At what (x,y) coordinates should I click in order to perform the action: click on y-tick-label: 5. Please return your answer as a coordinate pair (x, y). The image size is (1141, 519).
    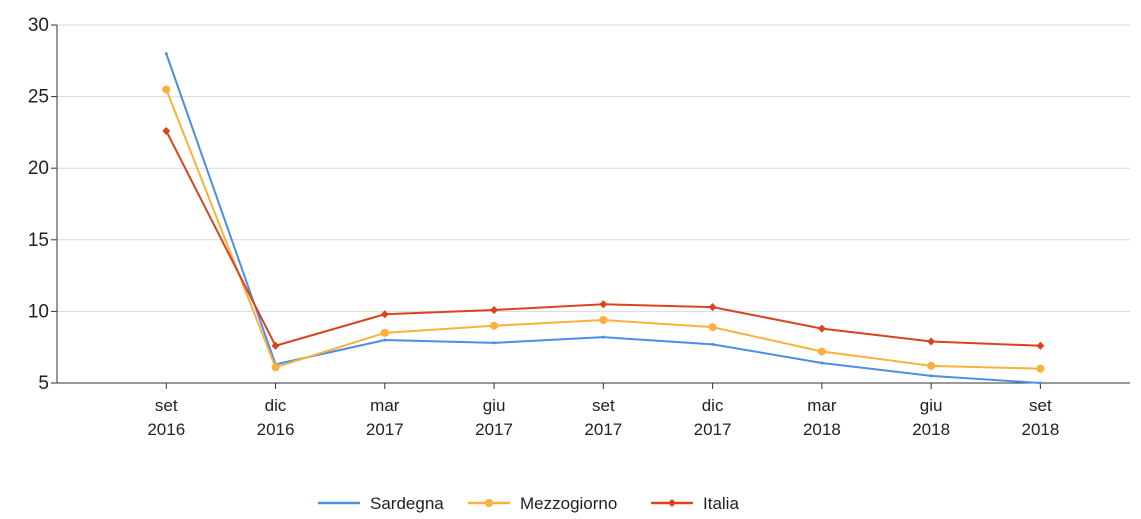
    Looking at the image, I should click on (43, 383).